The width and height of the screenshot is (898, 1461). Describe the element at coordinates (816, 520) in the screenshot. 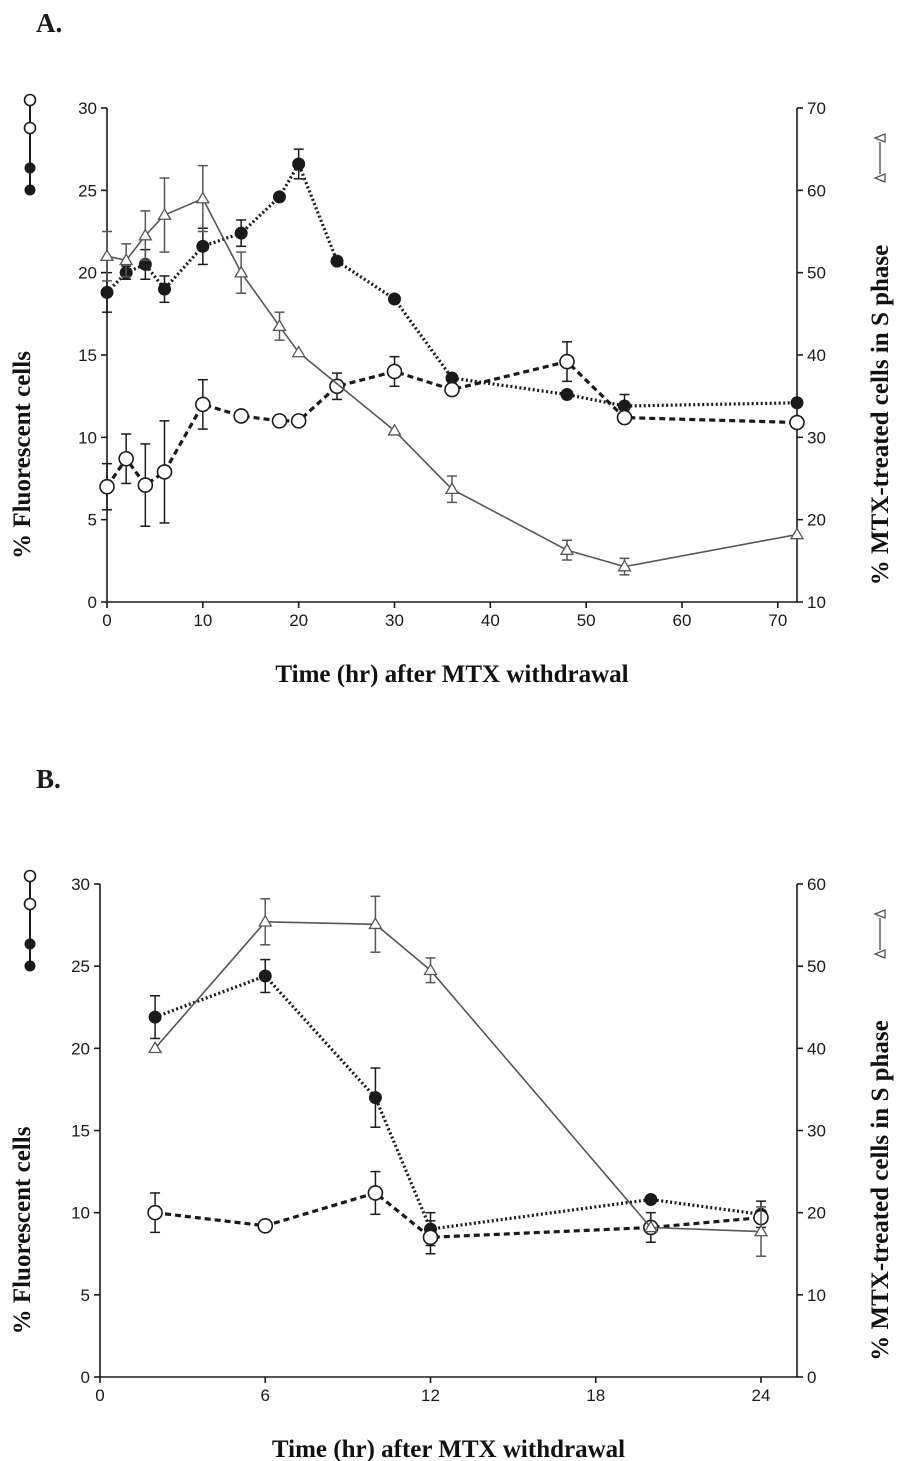

I see `panel-a-right-tick-label: 20` at that location.